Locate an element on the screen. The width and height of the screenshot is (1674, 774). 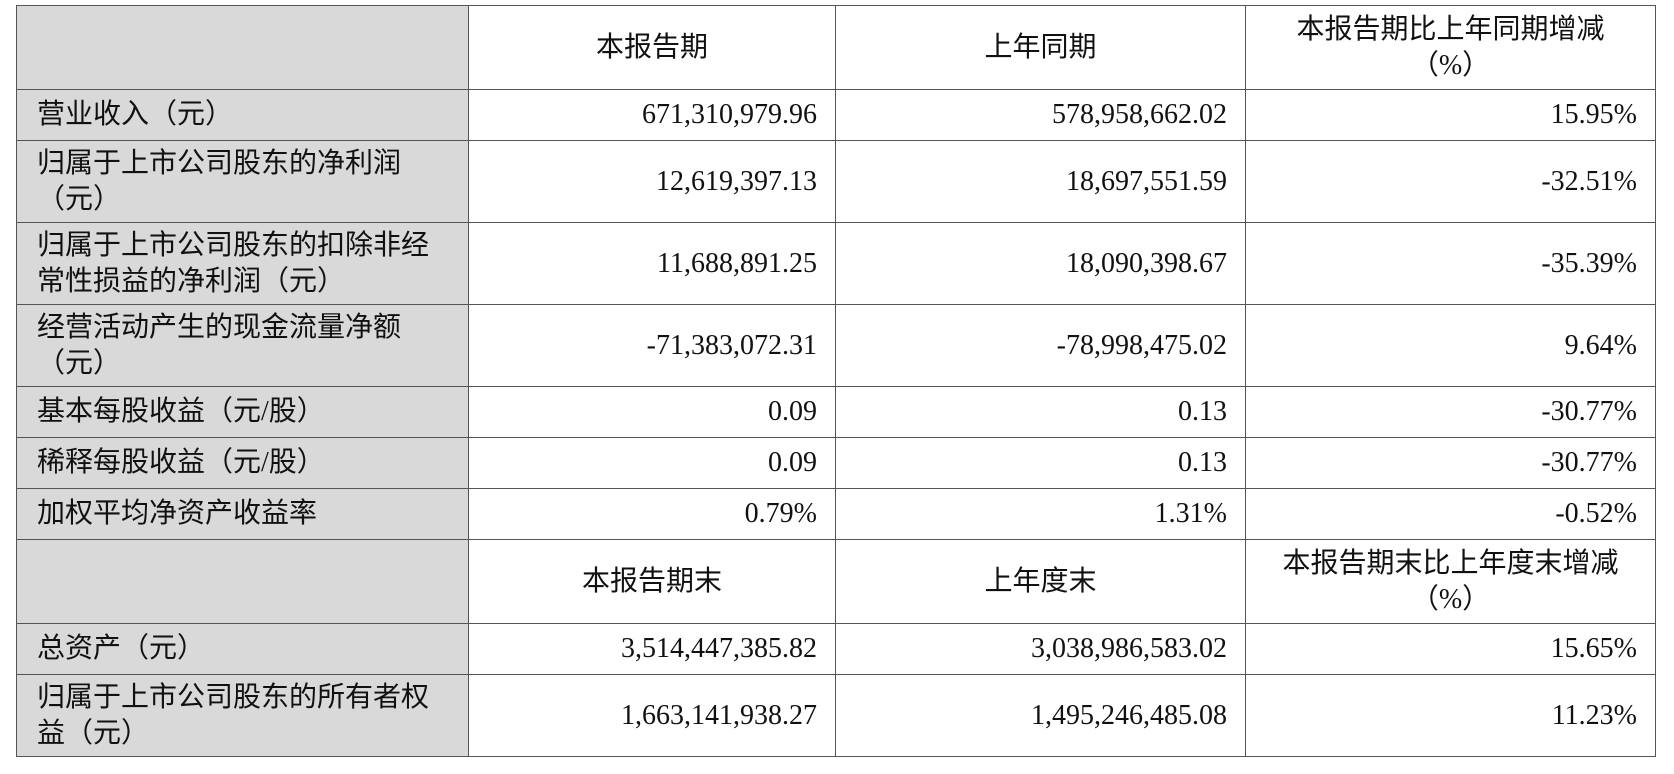
data-row: 稀释每股收益（元/股） 0.09 0.13 -30.77% is located at coordinates (836, 463).